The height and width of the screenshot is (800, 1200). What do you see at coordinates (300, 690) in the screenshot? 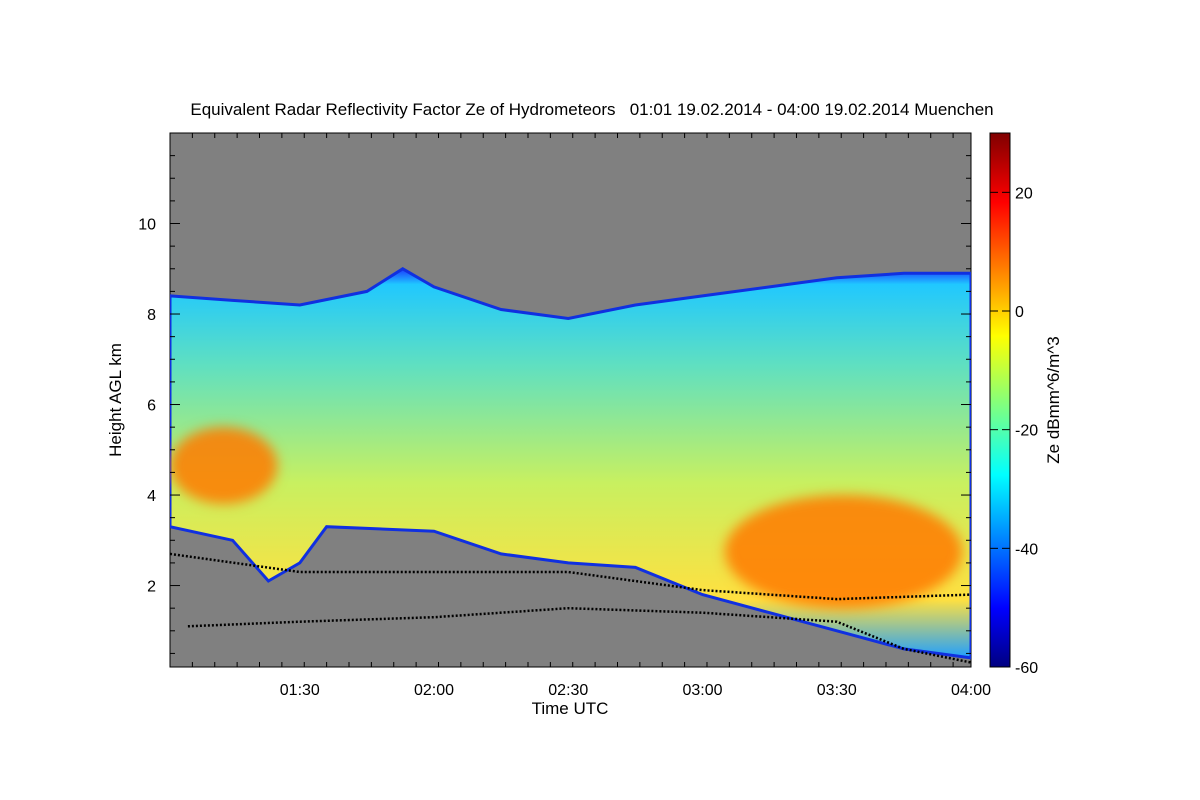
I see `x-tick-label: 01:30` at bounding box center [300, 690].